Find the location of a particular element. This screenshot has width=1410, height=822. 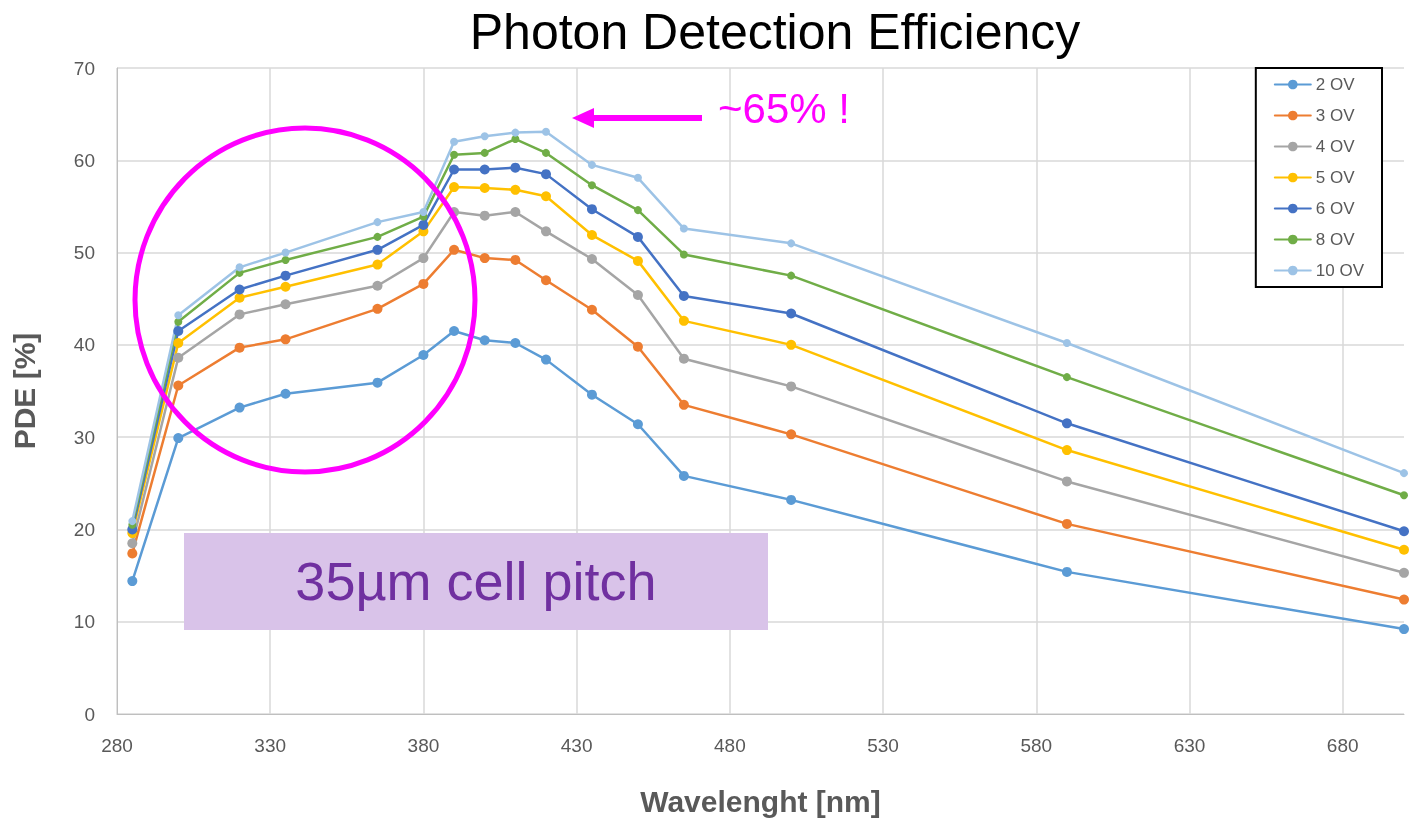

y-axis-title: PDE [%] is located at coordinates (24, 391).